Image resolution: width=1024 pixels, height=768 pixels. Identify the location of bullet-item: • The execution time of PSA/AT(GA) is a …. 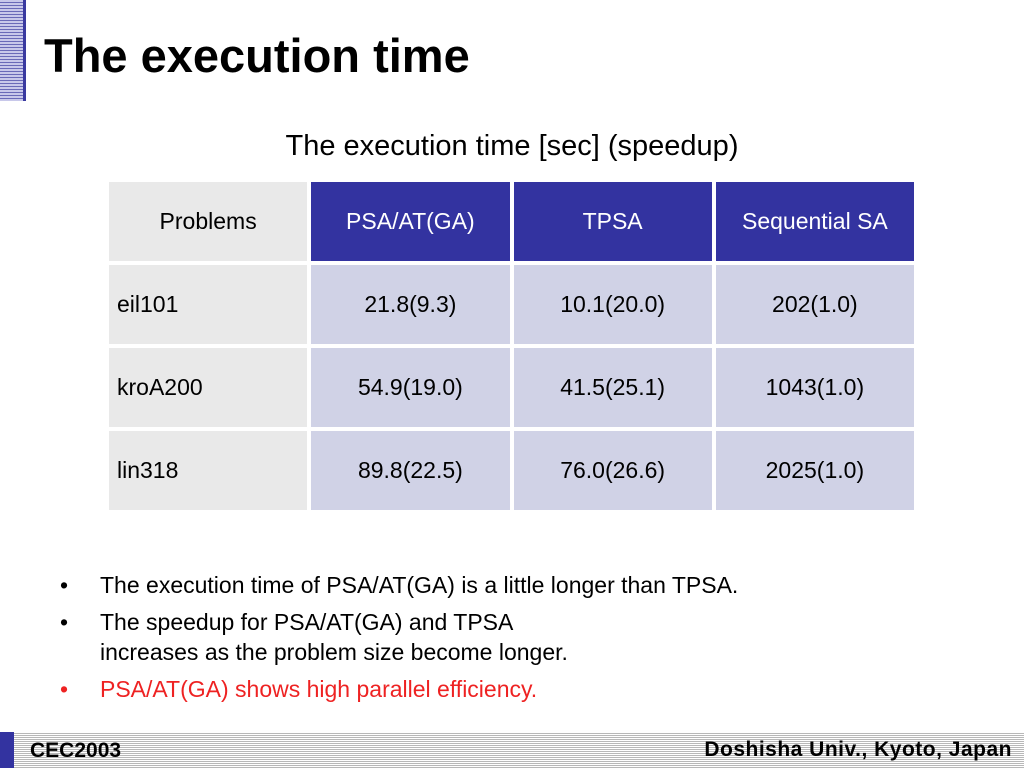
(398, 585).